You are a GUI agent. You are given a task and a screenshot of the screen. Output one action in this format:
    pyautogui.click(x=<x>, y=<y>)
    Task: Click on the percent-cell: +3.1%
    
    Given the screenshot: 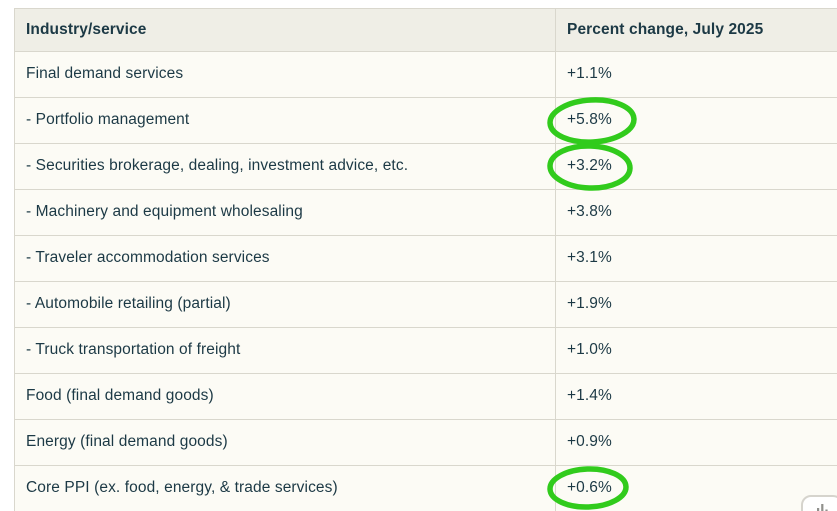 What is the action you would take?
    pyautogui.click(x=696, y=258)
    